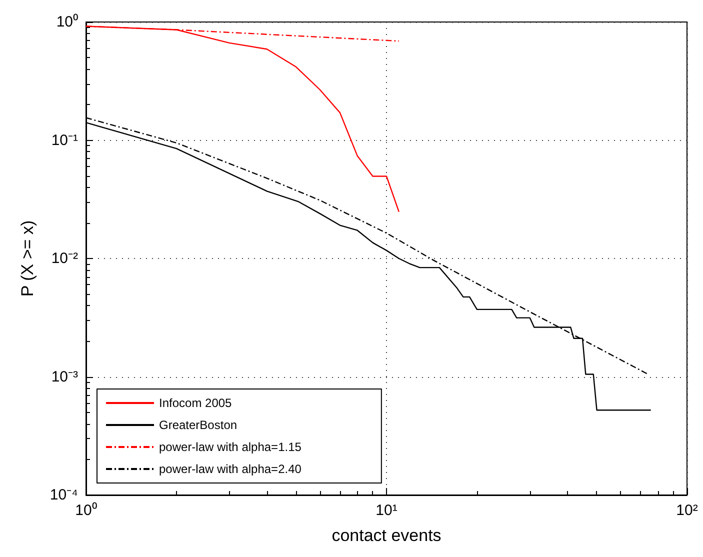  Describe the element at coordinates (230, 447) in the screenshot. I see `legend-label: power-law with alpha=1.15` at that location.